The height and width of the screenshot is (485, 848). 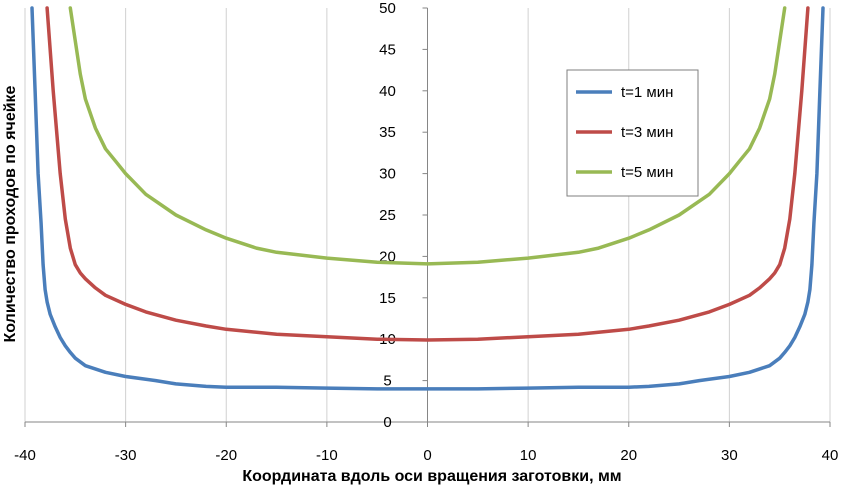 What do you see at coordinates (647, 92) in the screenshot?
I see `legend-label-1: t=1 мин` at bounding box center [647, 92].